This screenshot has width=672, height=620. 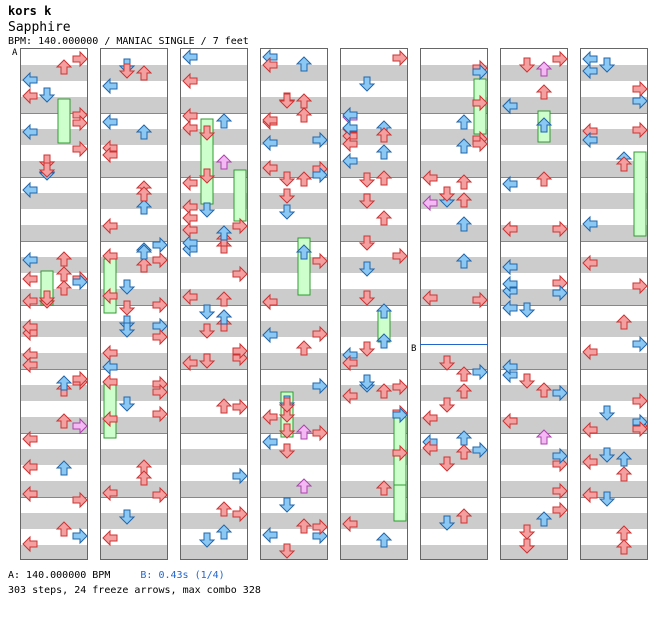 I want to click on footer-bpm: A: 140.000000 BPM B: 0.43s (1/4), so click(x=116, y=575).